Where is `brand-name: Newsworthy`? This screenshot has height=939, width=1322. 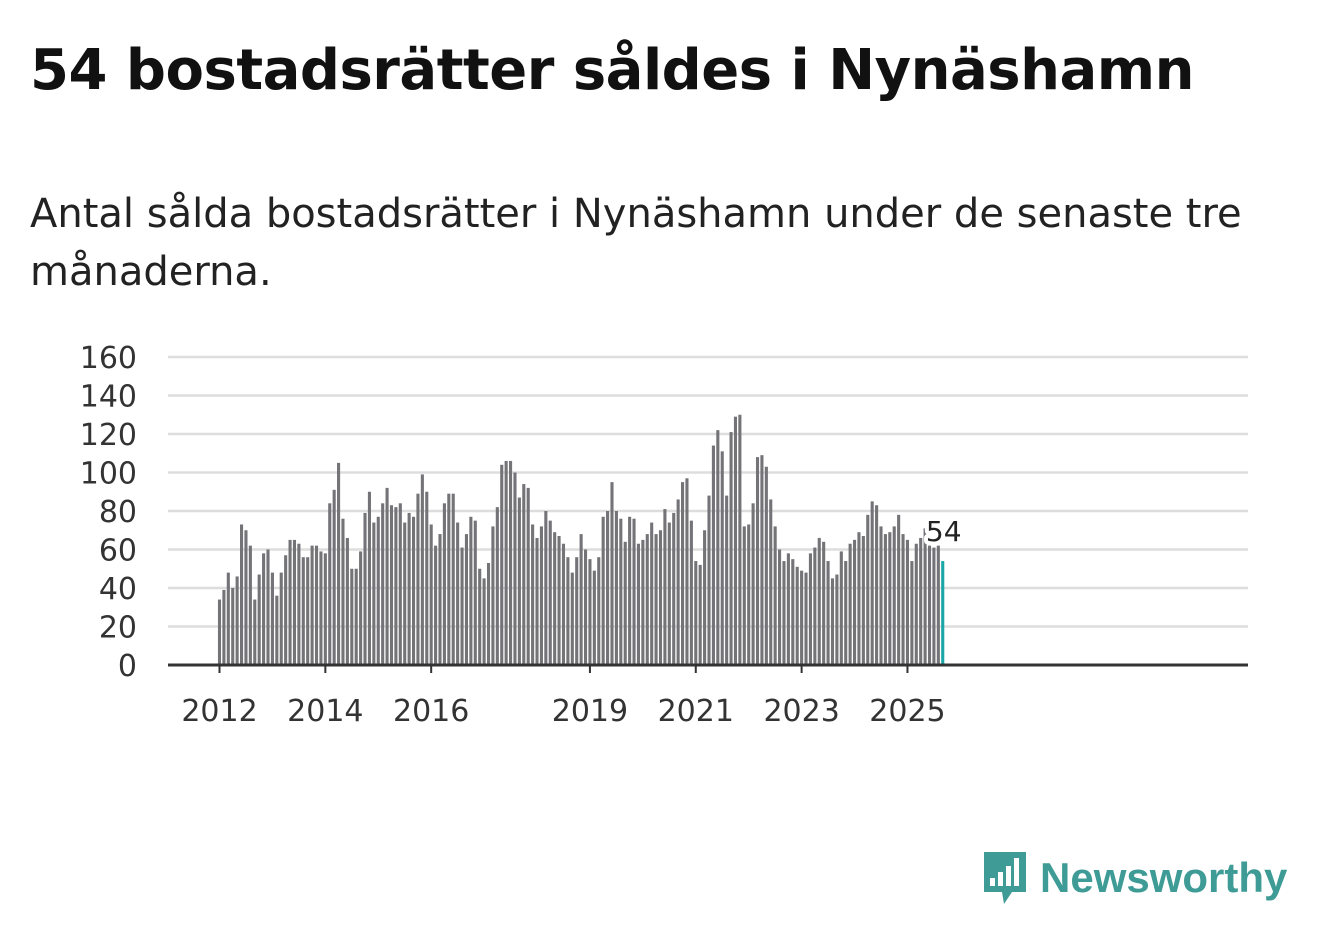 brand-name: Newsworthy is located at coordinates (1164, 877).